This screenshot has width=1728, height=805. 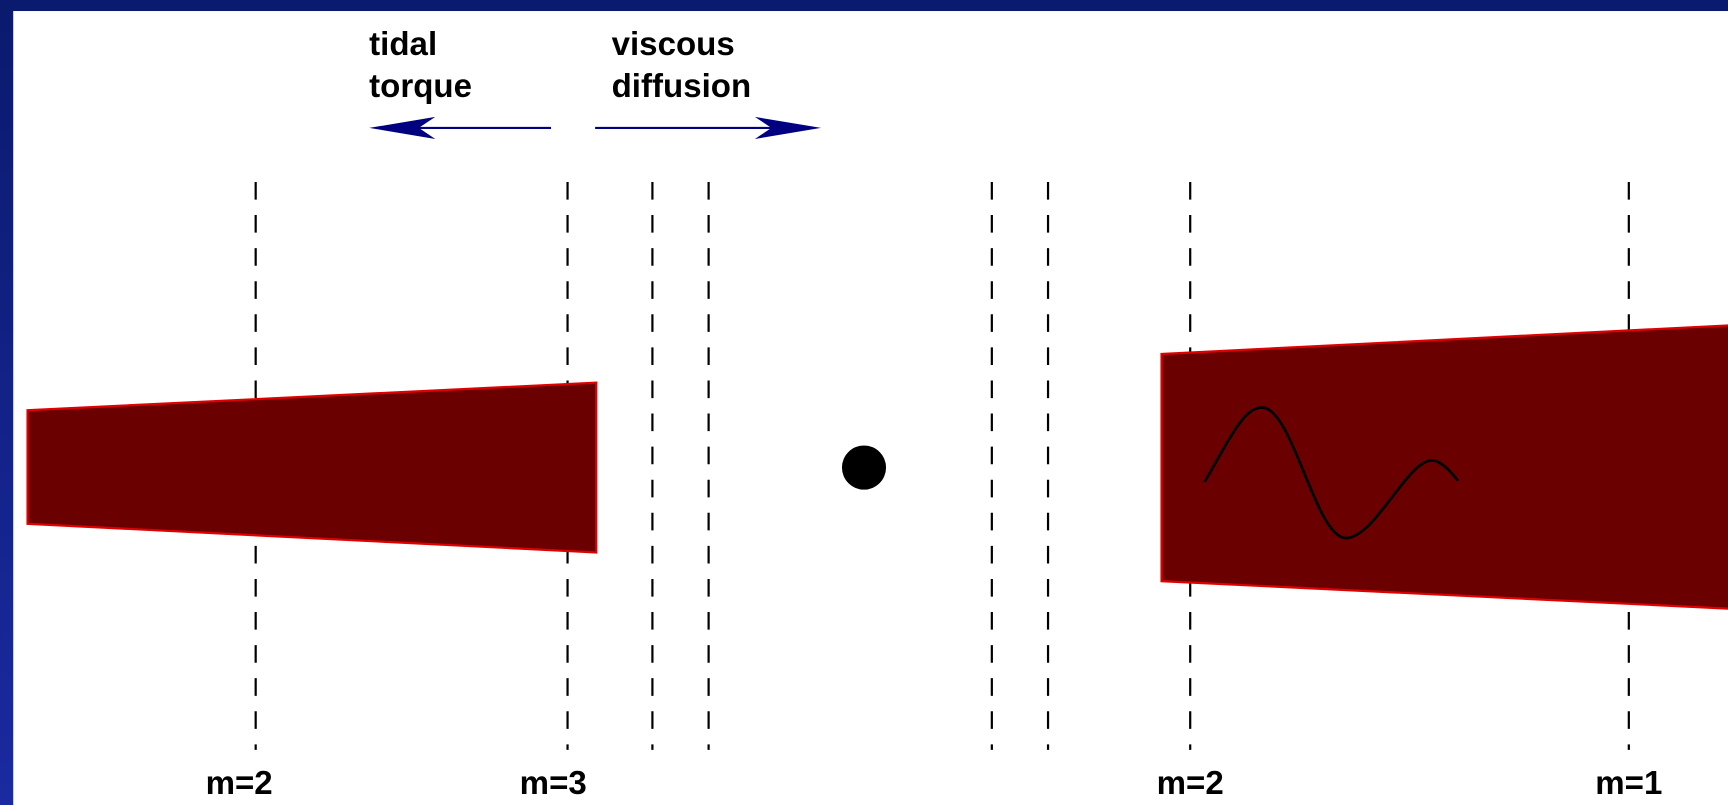 What do you see at coordinates (1331, 473) in the screenshot?
I see `wave` at bounding box center [1331, 473].